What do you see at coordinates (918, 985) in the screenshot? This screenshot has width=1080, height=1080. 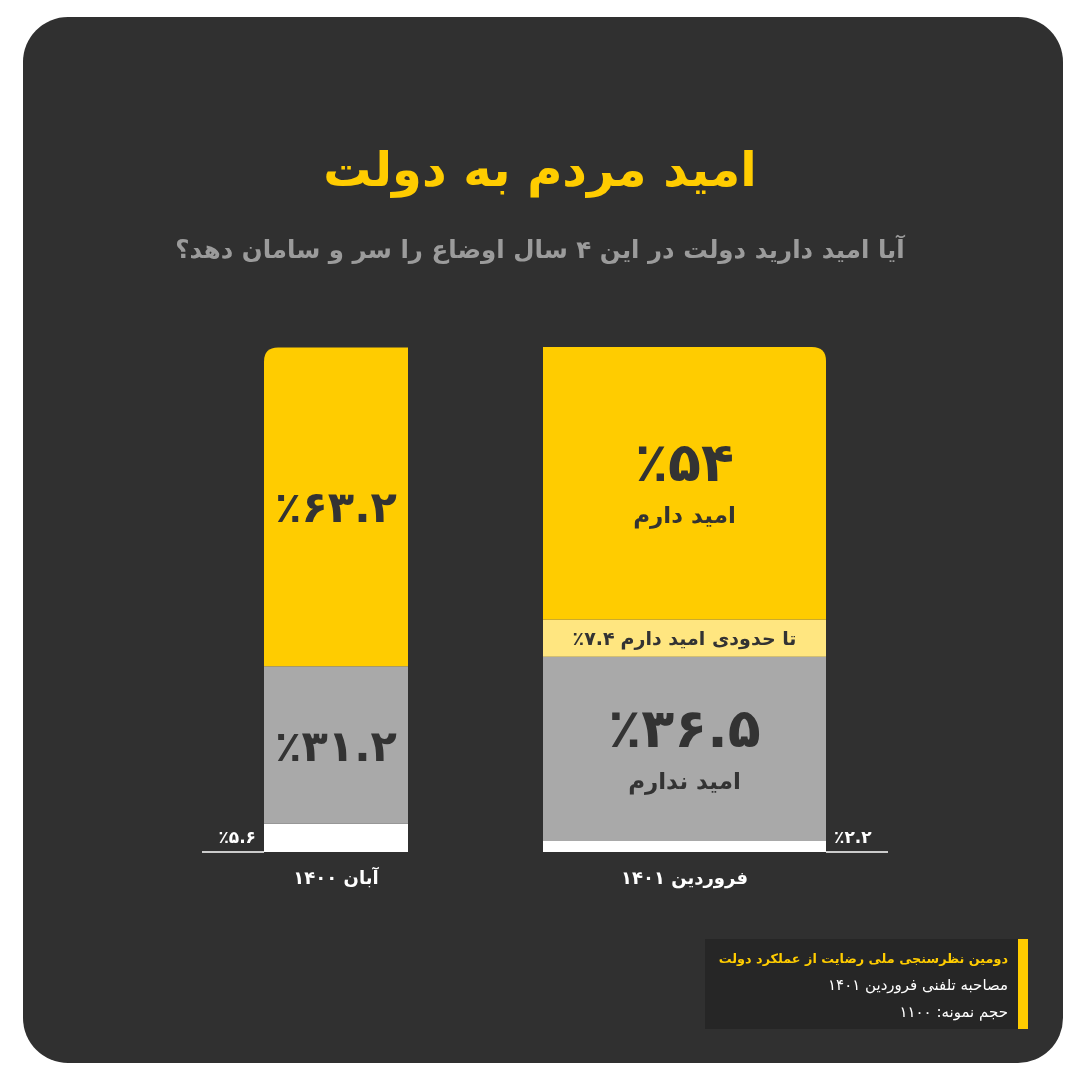 I see `annotation: مصاحبه تلفنی فروردین ۱۴۰۱` at bounding box center [918, 985].